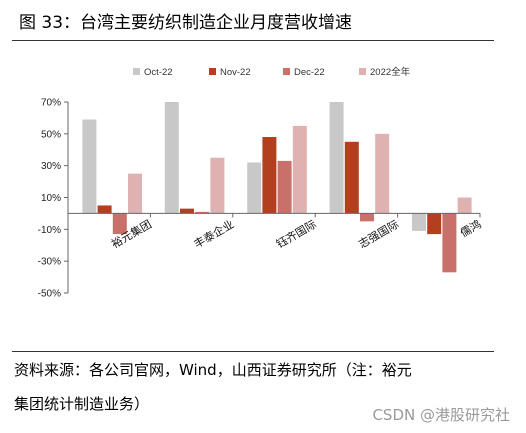 Image resolution: width=526 pixels, height=433 pixels. What do you see at coordinates (378, 234) in the screenshot?
I see `x-category-label: 志强国际` at bounding box center [378, 234].